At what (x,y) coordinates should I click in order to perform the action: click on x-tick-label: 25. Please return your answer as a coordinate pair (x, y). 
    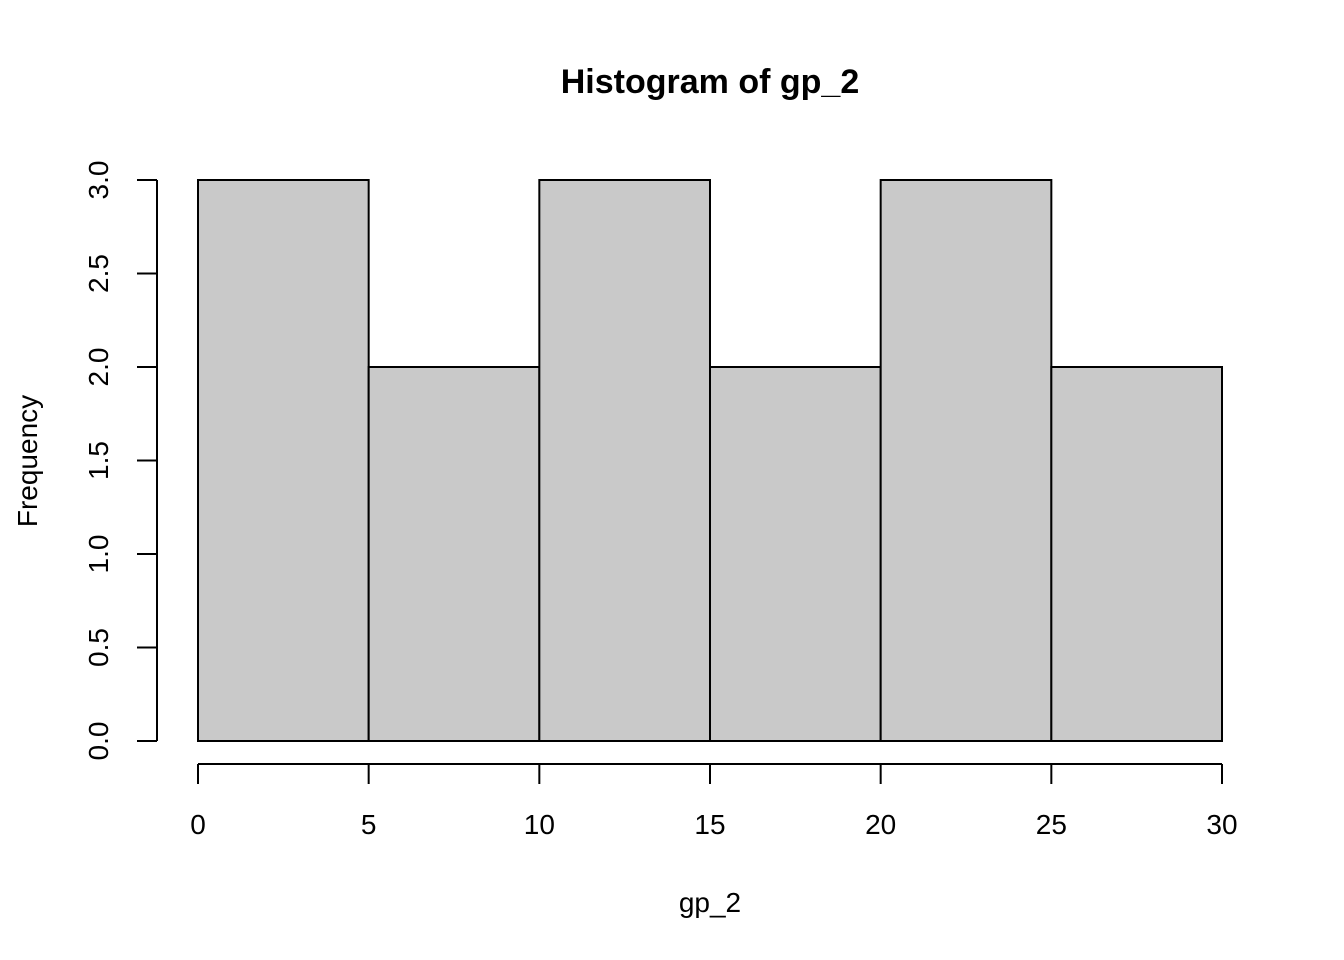
    Looking at the image, I should click on (1051, 824).